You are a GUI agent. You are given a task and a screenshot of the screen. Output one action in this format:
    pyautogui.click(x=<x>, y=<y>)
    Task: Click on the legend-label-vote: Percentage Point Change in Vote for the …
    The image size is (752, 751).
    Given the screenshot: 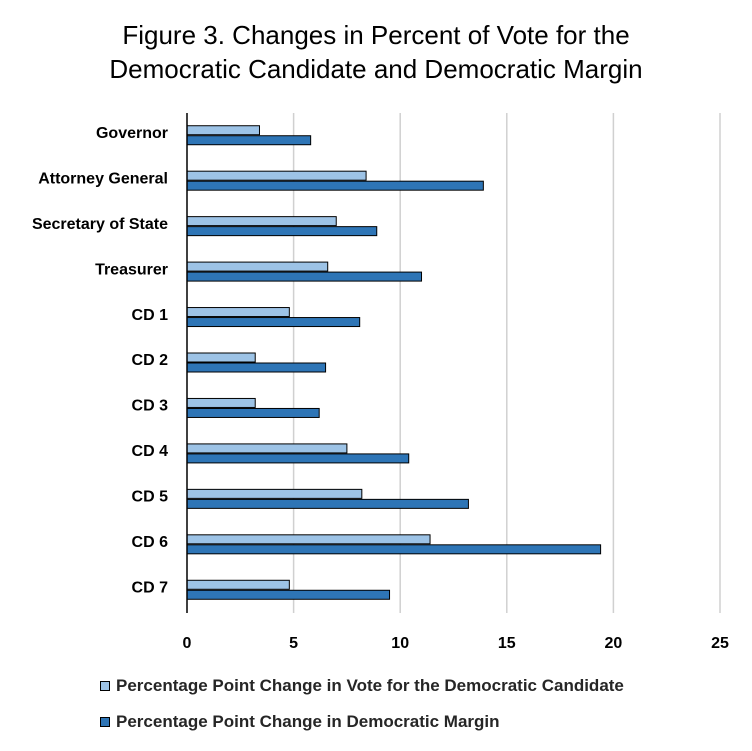 What is the action you would take?
    pyautogui.click(x=370, y=685)
    